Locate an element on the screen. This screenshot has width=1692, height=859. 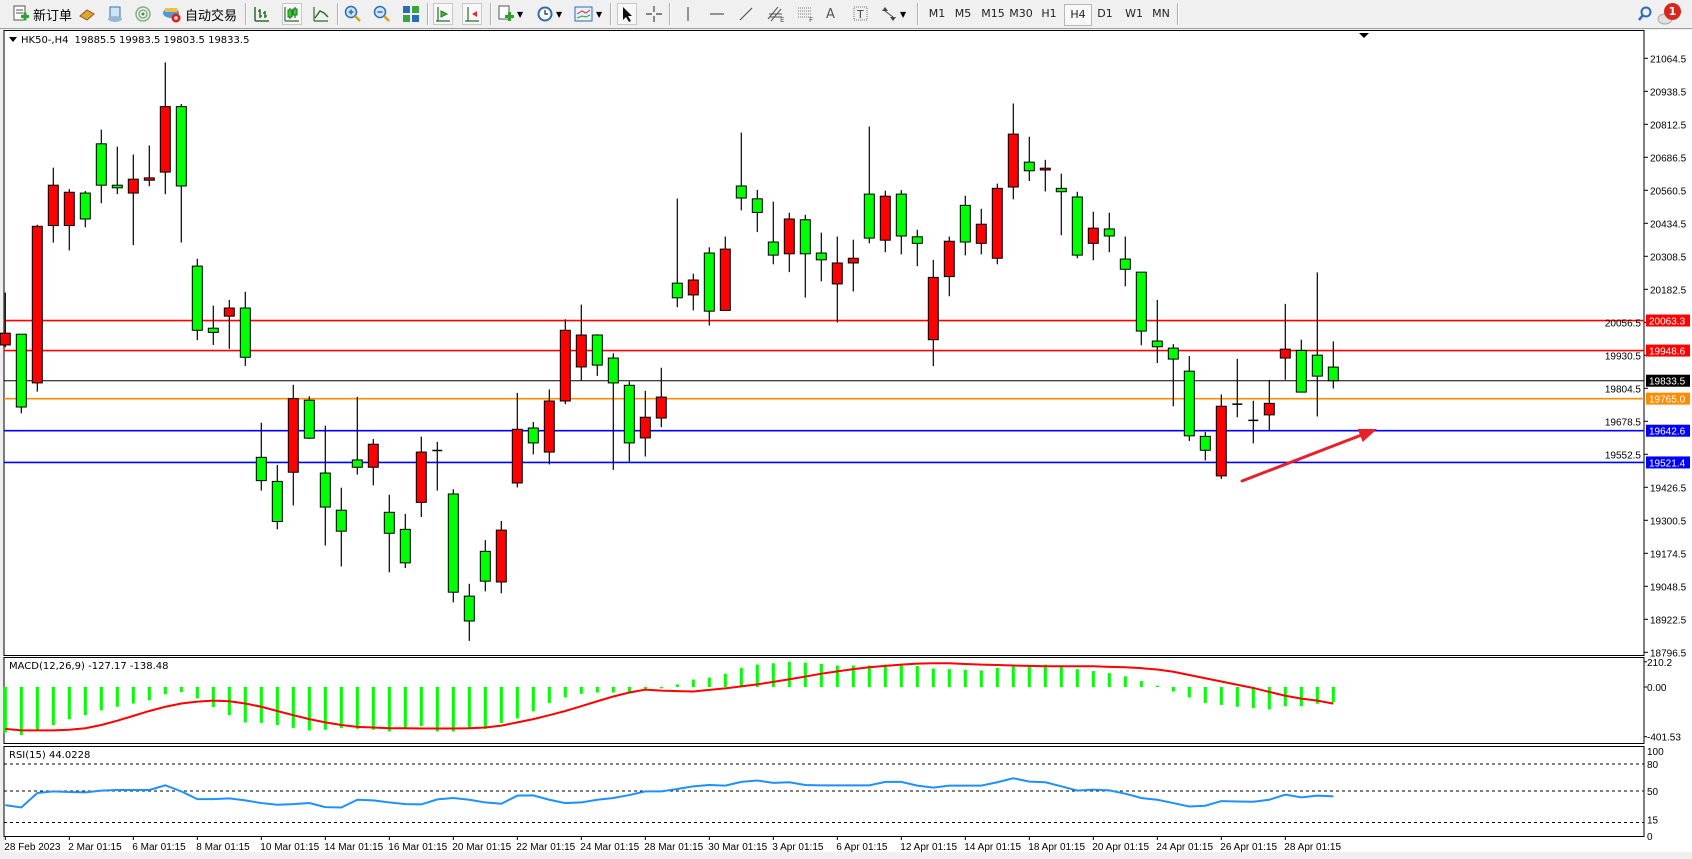
trendline-button is located at coordinates (746, 14).